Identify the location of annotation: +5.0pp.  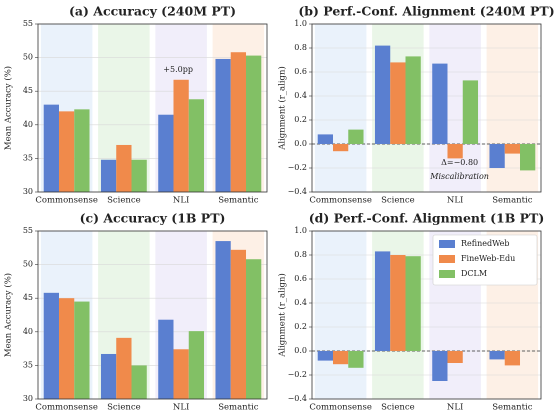
(178, 69).